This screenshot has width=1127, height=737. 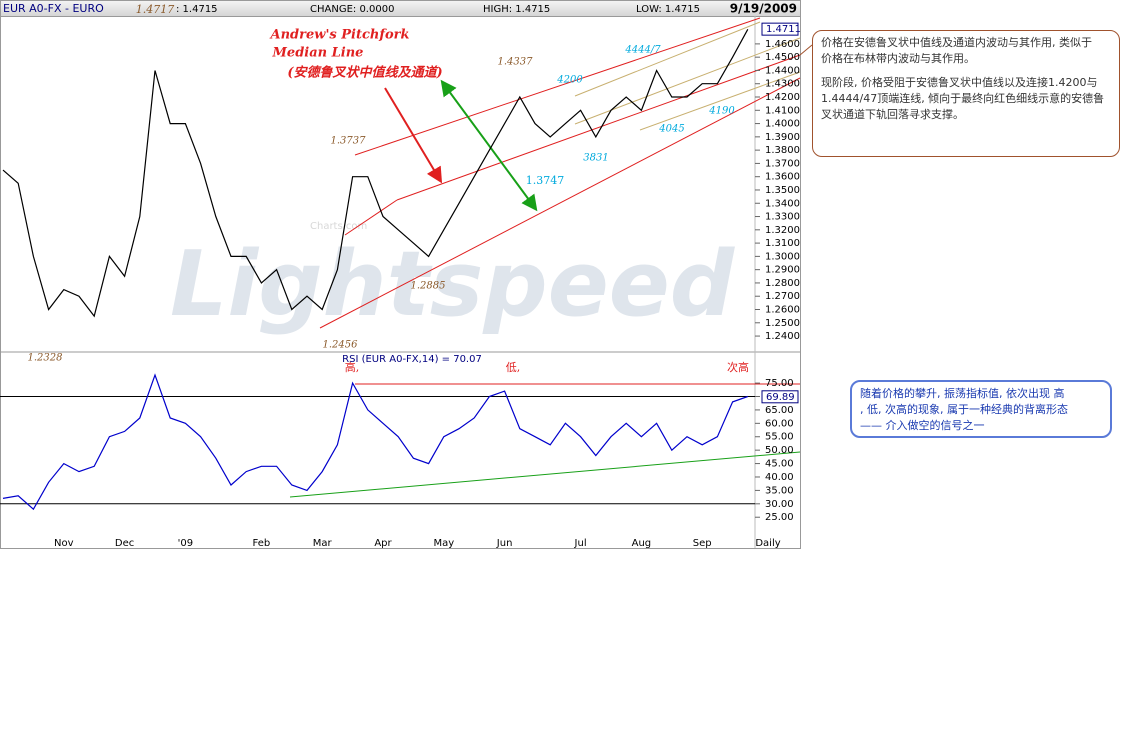 What do you see at coordinates (779, 450) in the screenshot?
I see `y-tick-label: 50.00` at bounding box center [779, 450].